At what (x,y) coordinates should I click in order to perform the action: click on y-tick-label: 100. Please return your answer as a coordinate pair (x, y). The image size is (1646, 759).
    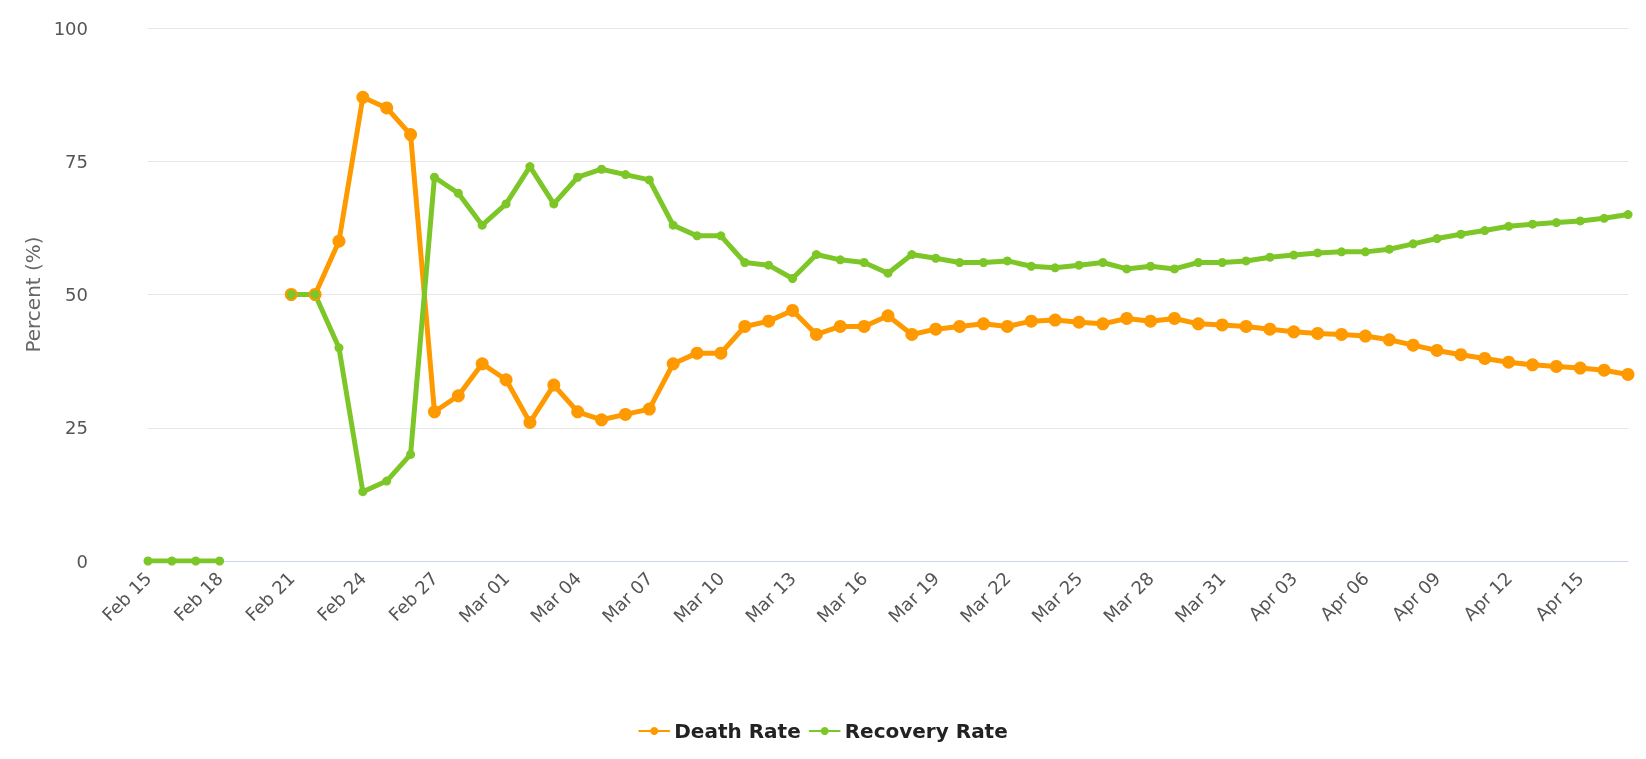
    Looking at the image, I should click on (70, 28).